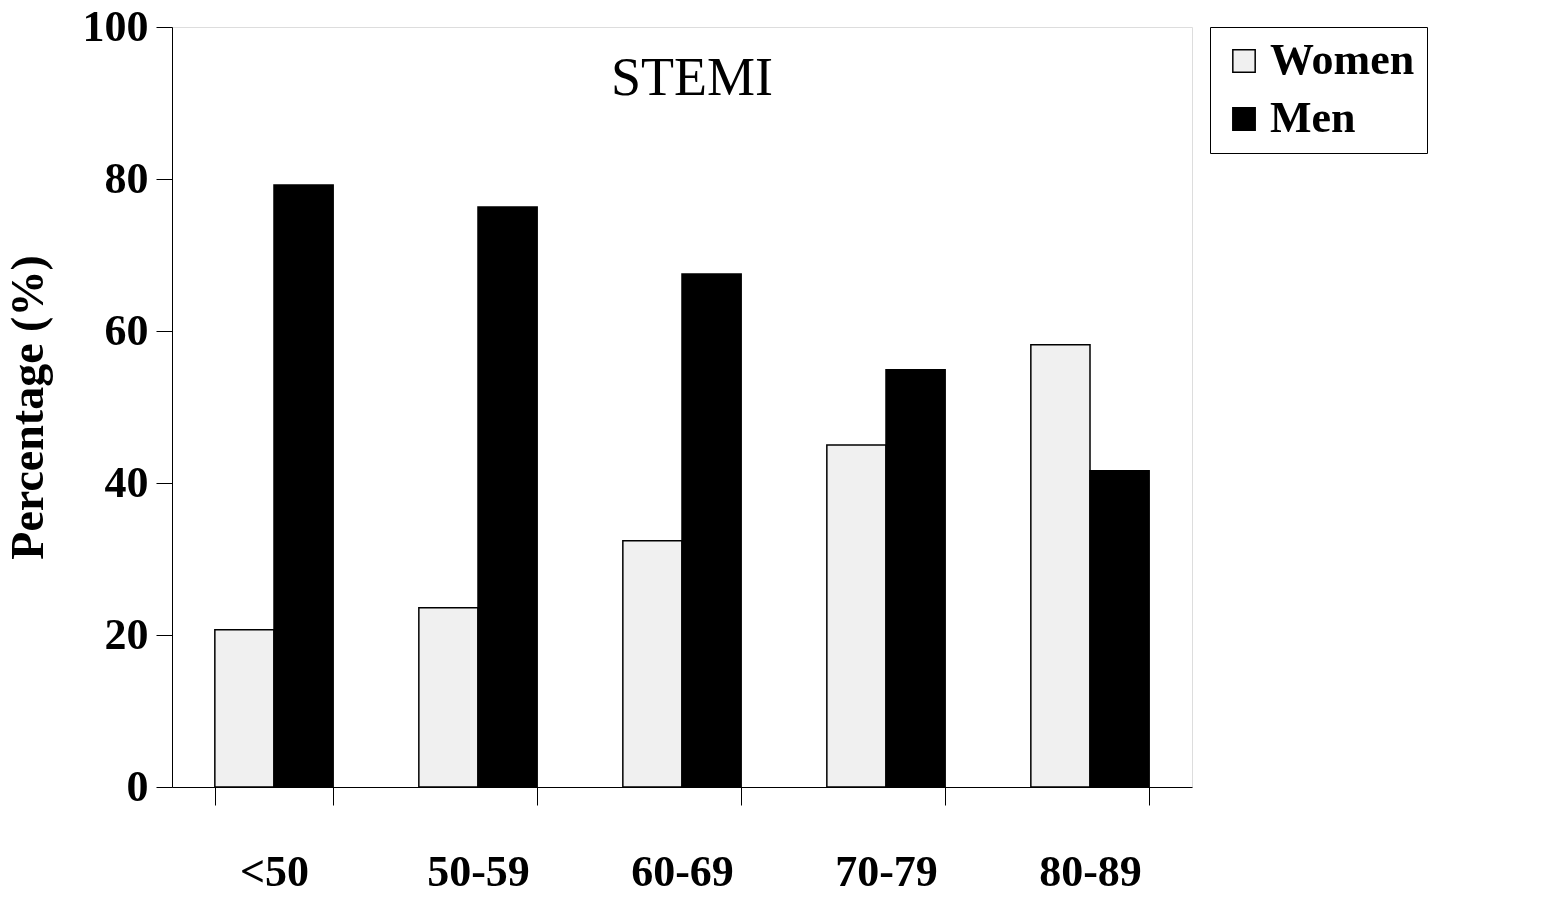 The width and height of the screenshot is (1553, 899). What do you see at coordinates (126, 178) in the screenshot?
I see `y-tick-label: 80` at bounding box center [126, 178].